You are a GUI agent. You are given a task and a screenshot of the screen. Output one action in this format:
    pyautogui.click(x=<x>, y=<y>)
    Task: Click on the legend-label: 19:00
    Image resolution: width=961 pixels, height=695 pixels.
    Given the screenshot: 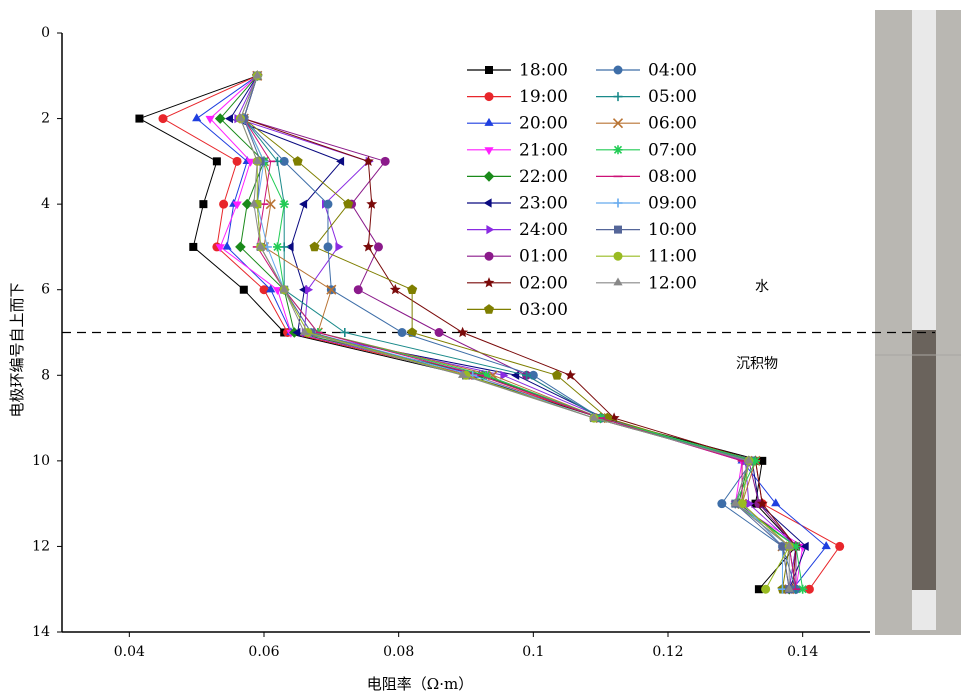 What is the action you would take?
    pyautogui.click(x=543, y=97)
    